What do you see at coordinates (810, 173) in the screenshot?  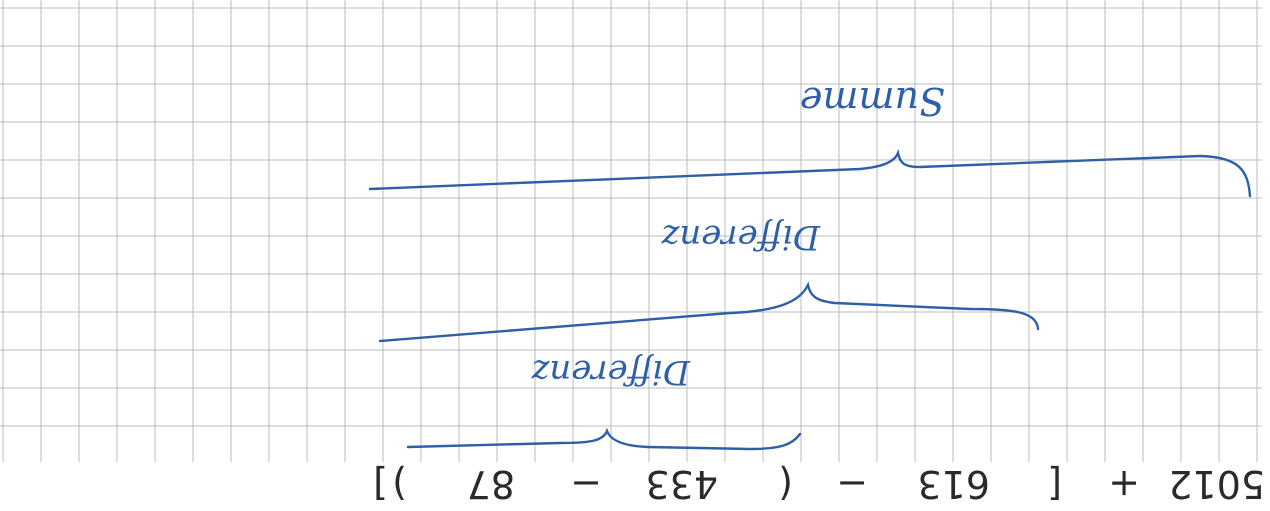 I see `outer-brace` at bounding box center [810, 173].